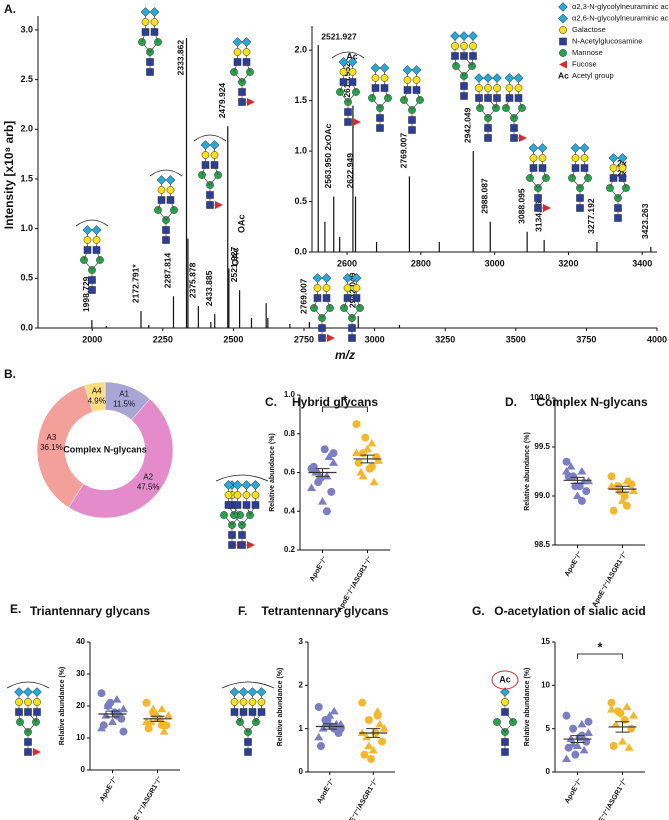 Image resolution: width=669 pixels, height=820 pixels. I want to click on y-tick-label: 20, so click(80, 705).